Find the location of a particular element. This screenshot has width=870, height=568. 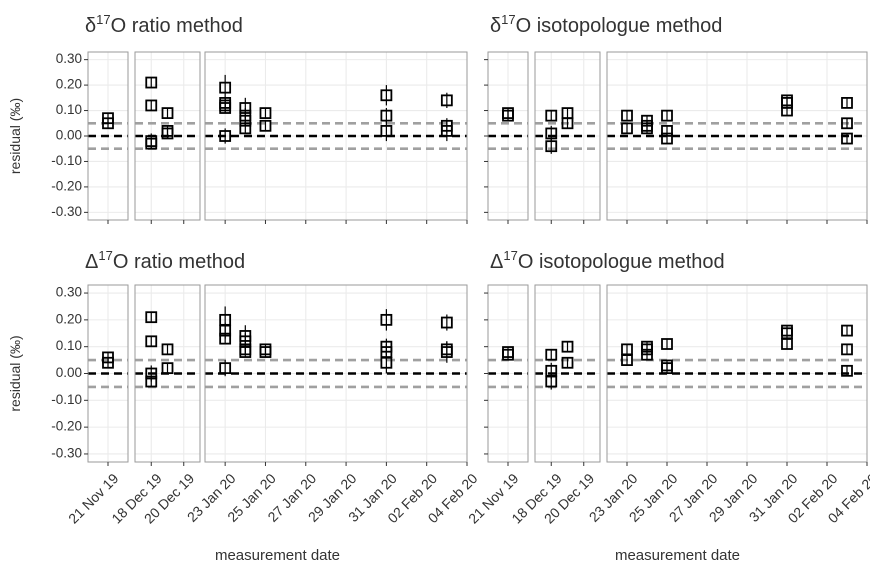

chart-title: Δ17O isotopologue method is located at coordinates (607, 260).